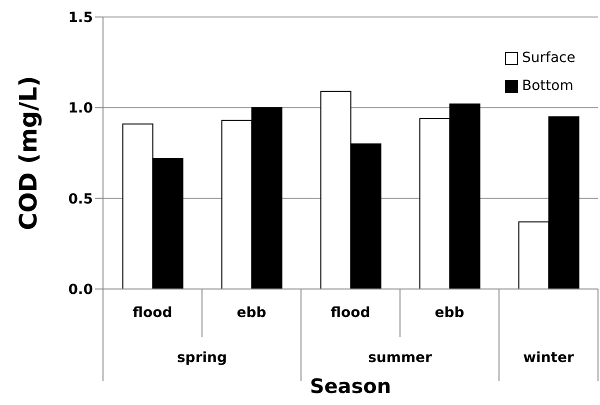 The width and height of the screenshot is (600, 405). What do you see at coordinates (81, 290) in the screenshot?
I see `y-tick-label: 0.0` at bounding box center [81, 290].